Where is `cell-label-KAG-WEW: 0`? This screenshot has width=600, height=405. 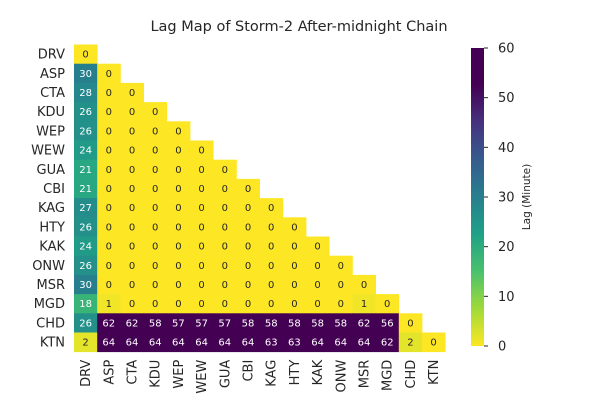 cell-label-KAG-WEW: 0 is located at coordinates (201, 208).